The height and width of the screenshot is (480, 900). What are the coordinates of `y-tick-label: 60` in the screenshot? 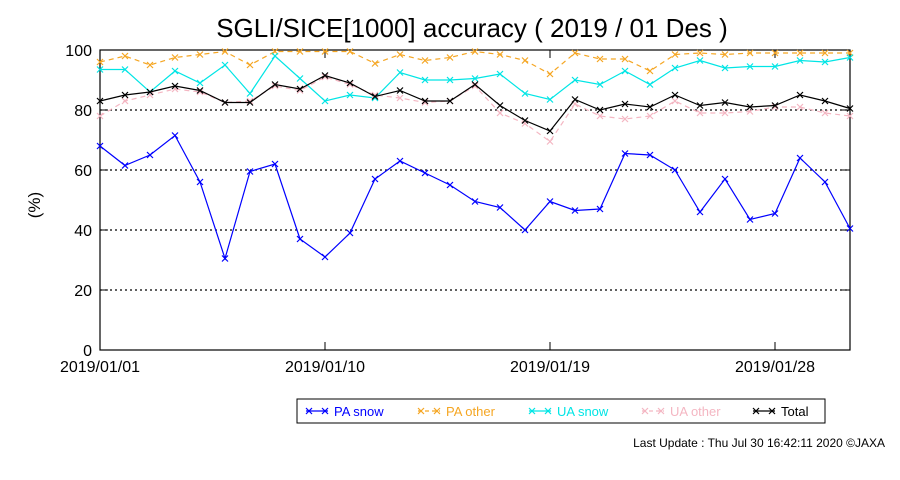 It's located at (83, 171).